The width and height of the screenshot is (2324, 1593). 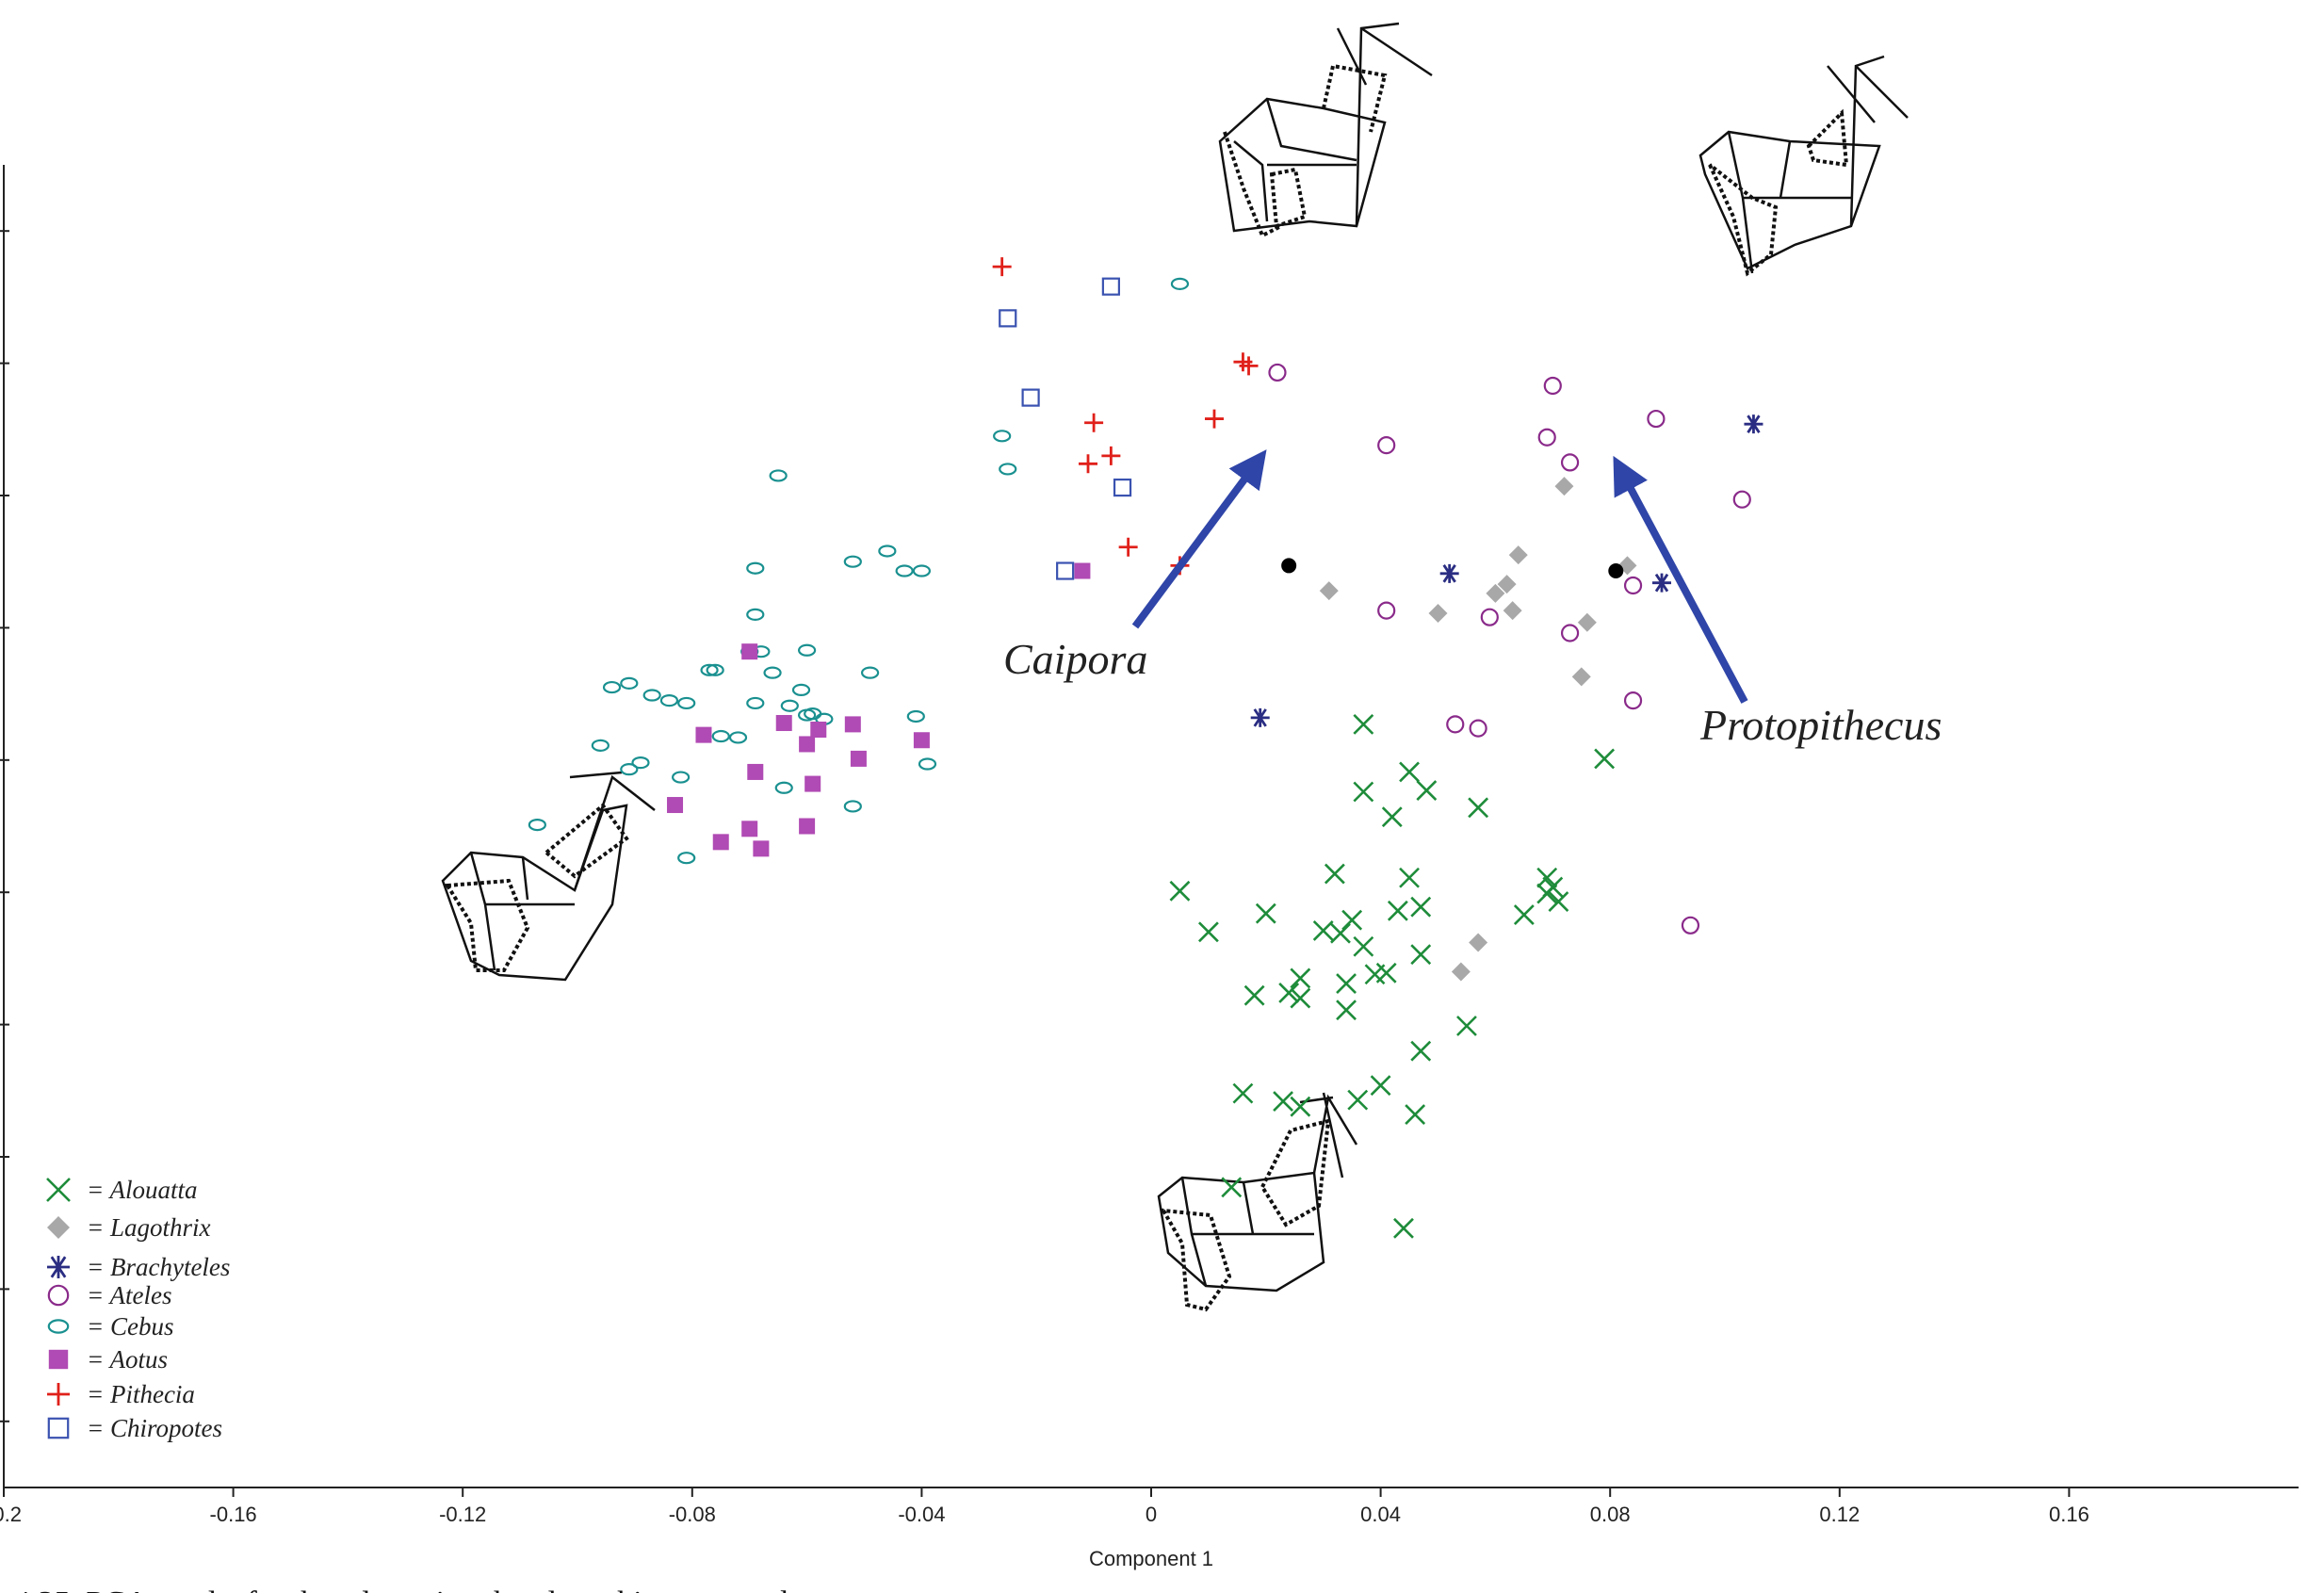 I want to click on legend-label: = Pithecia, so click(x=141, y=1394).